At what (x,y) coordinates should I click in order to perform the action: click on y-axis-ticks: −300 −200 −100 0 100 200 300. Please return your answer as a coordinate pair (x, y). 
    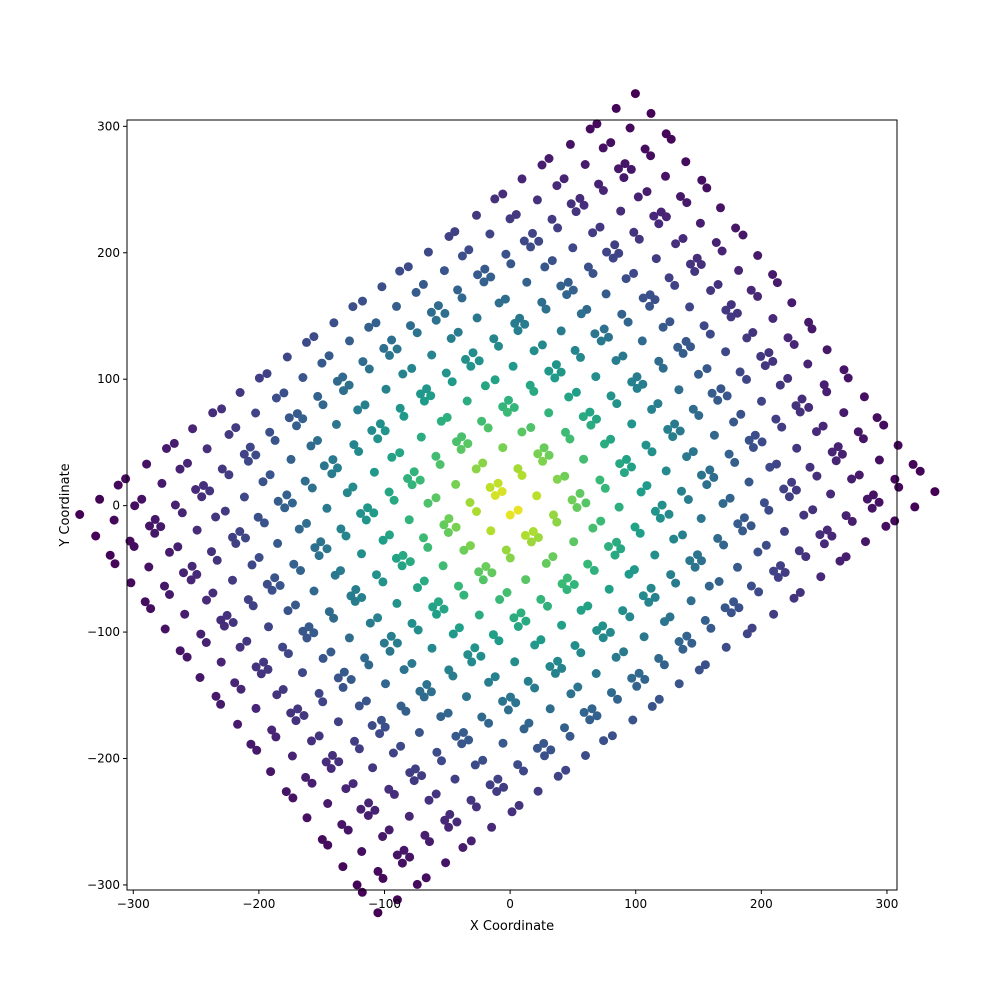
    Looking at the image, I should click on (107, 505).